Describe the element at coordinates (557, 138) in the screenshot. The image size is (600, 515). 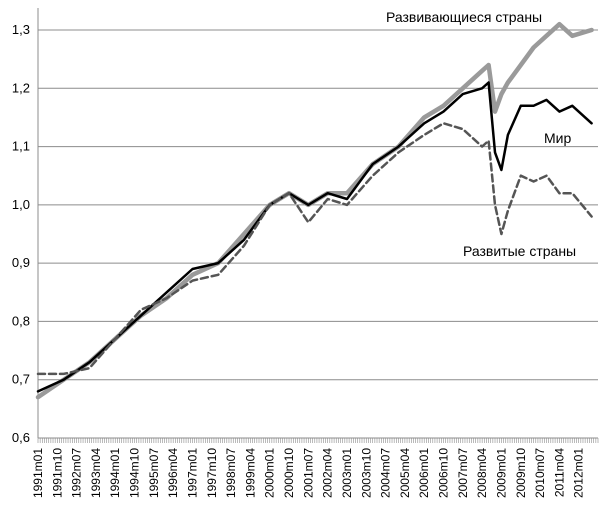
I see `series-label: Мир` at that location.